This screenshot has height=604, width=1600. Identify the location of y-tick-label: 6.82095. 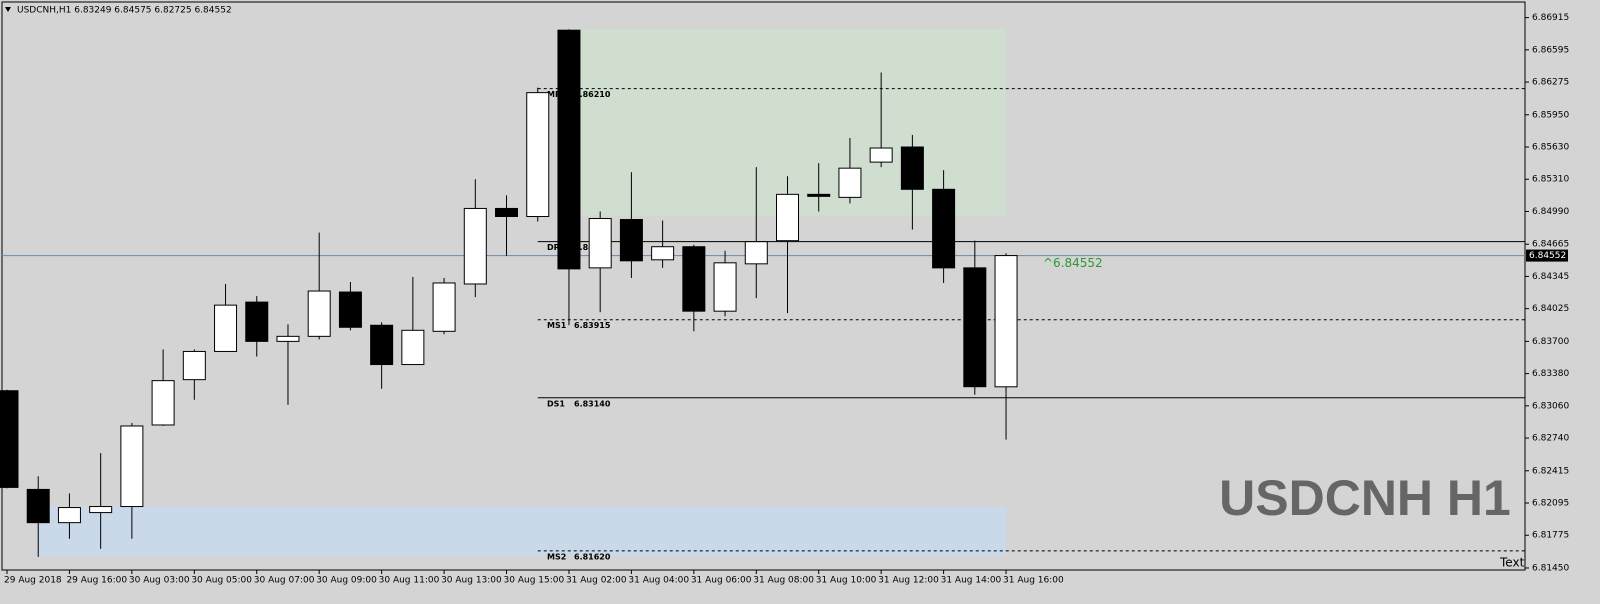
(1550, 504).